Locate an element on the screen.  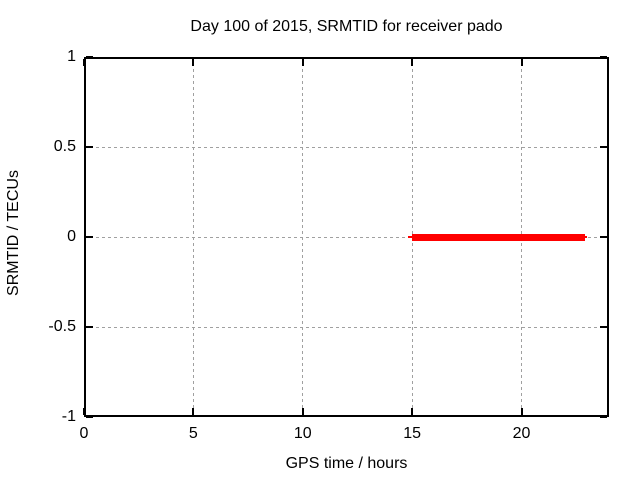
x-axis-label: GPS time / hours is located at coordinates (346, 463).